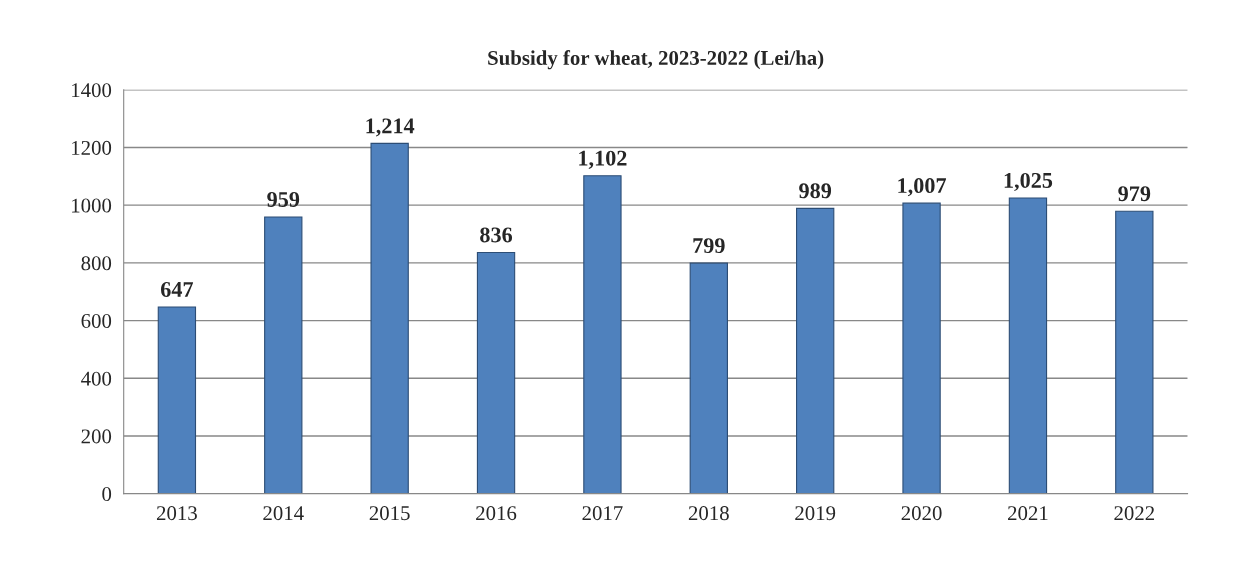 The image size is (1237, 561). I want to click on y-tick-label: 0, so click(107, 494).